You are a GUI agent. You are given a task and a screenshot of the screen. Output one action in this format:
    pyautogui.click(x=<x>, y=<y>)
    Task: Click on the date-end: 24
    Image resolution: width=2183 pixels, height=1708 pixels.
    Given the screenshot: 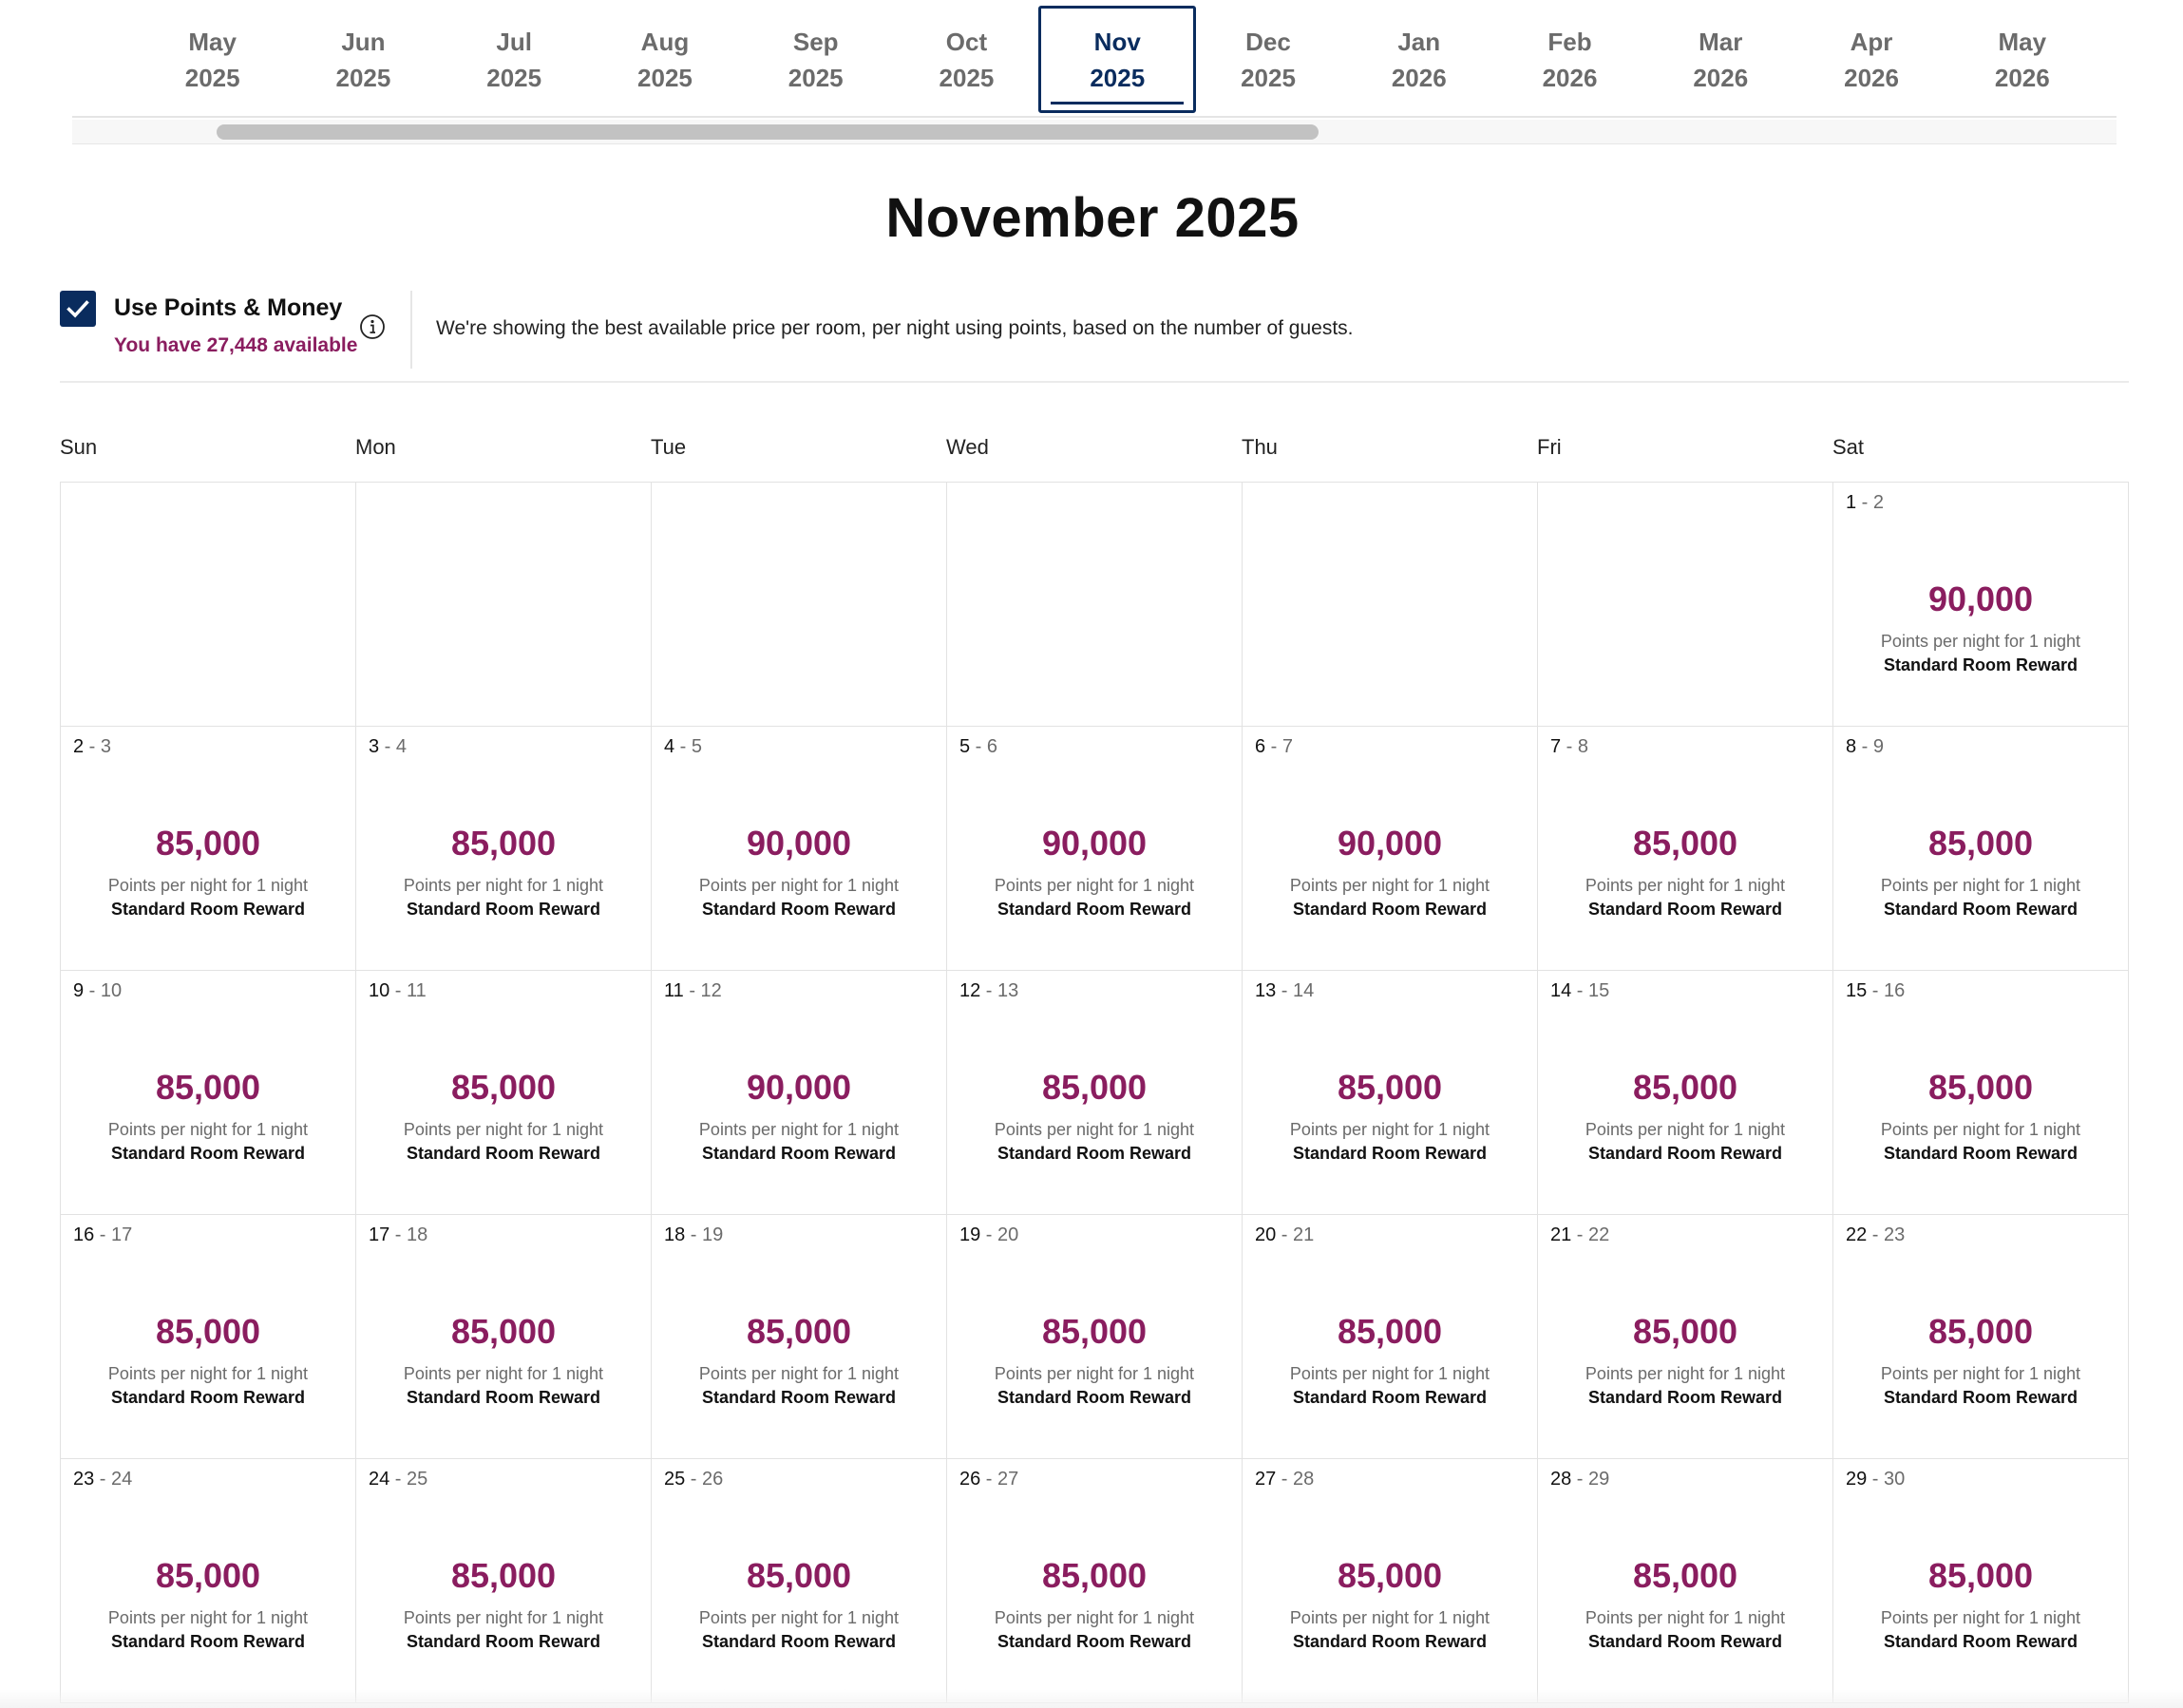 What is the action you would take?
    pyautogui.click(x=122, y=1479)
    